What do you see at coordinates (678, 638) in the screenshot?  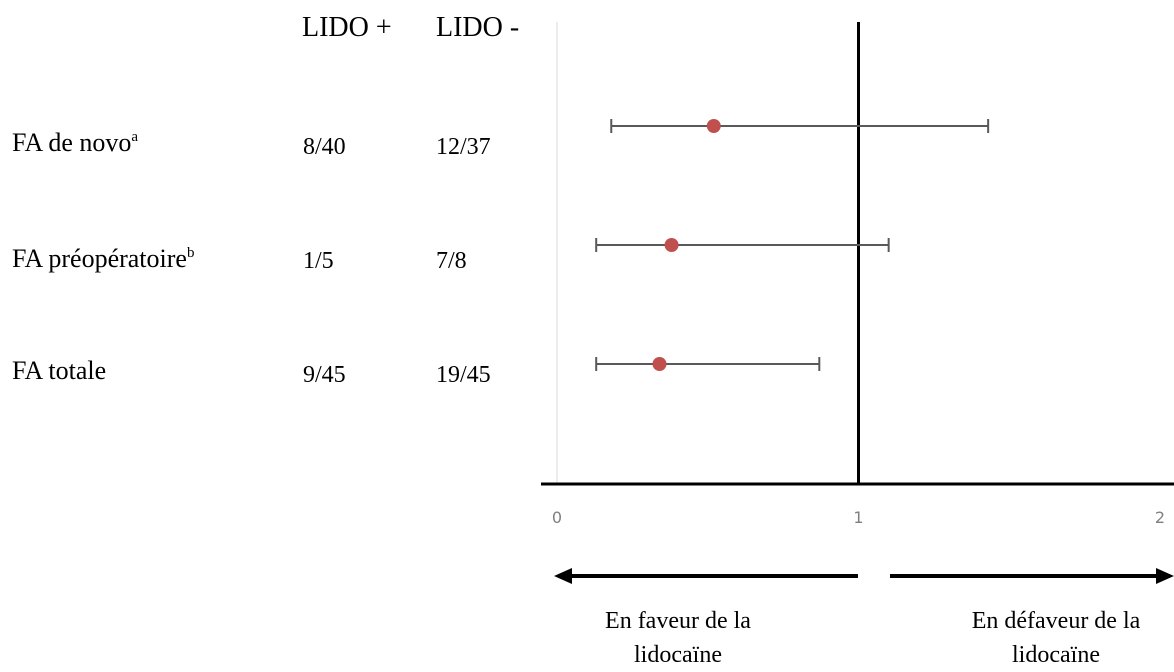 I see `arrow-left-label: En faveur de la lidocaïne` at bounding box center [678, 638].